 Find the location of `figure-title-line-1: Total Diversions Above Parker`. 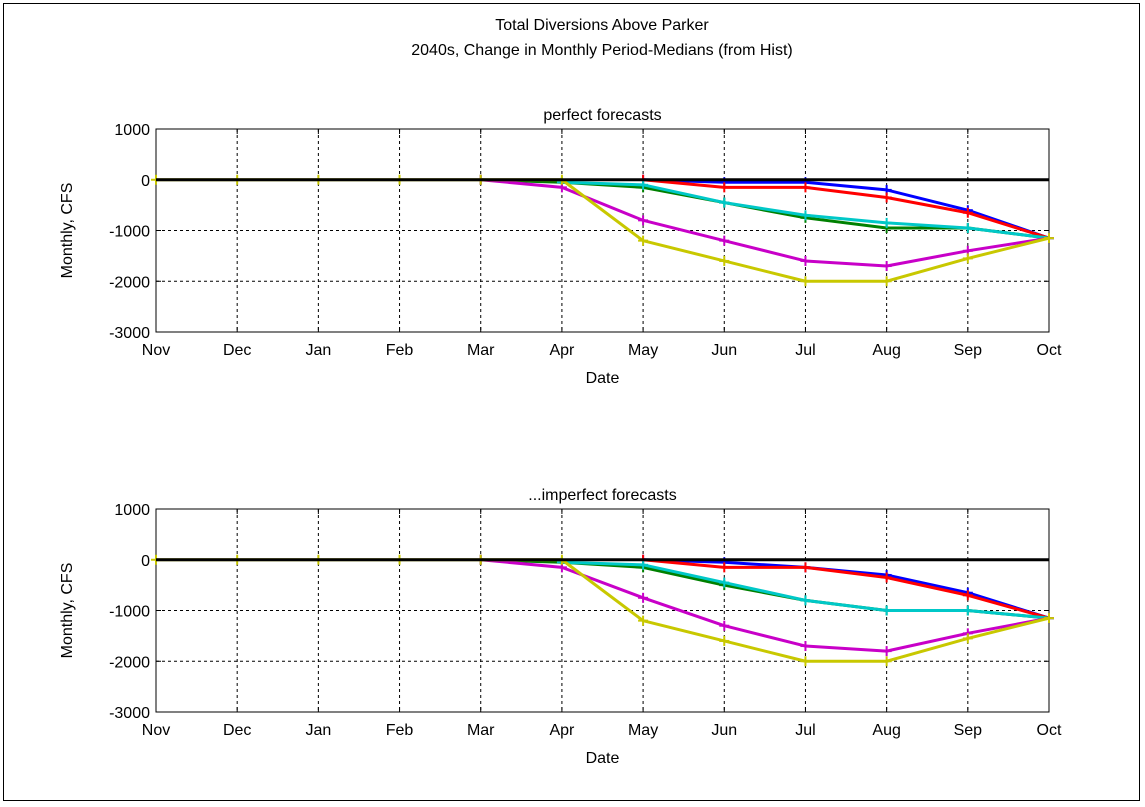

figure-title-line-1: Total Diversions Above Parker is located at coordinates (602, 25).